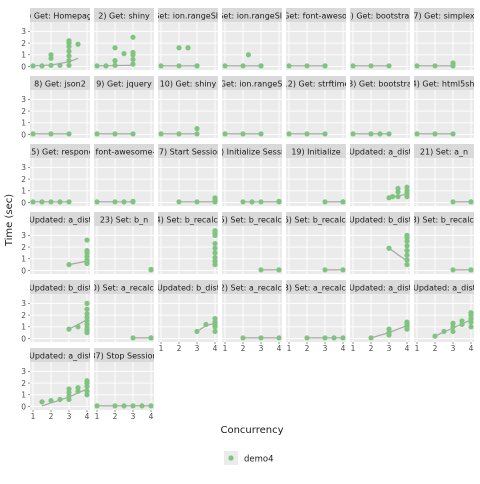  What do you see at coordinates (60, 152) in the screenshot?
I see `facet-label: 15) Get: respond` at bounding box center [60, 152].